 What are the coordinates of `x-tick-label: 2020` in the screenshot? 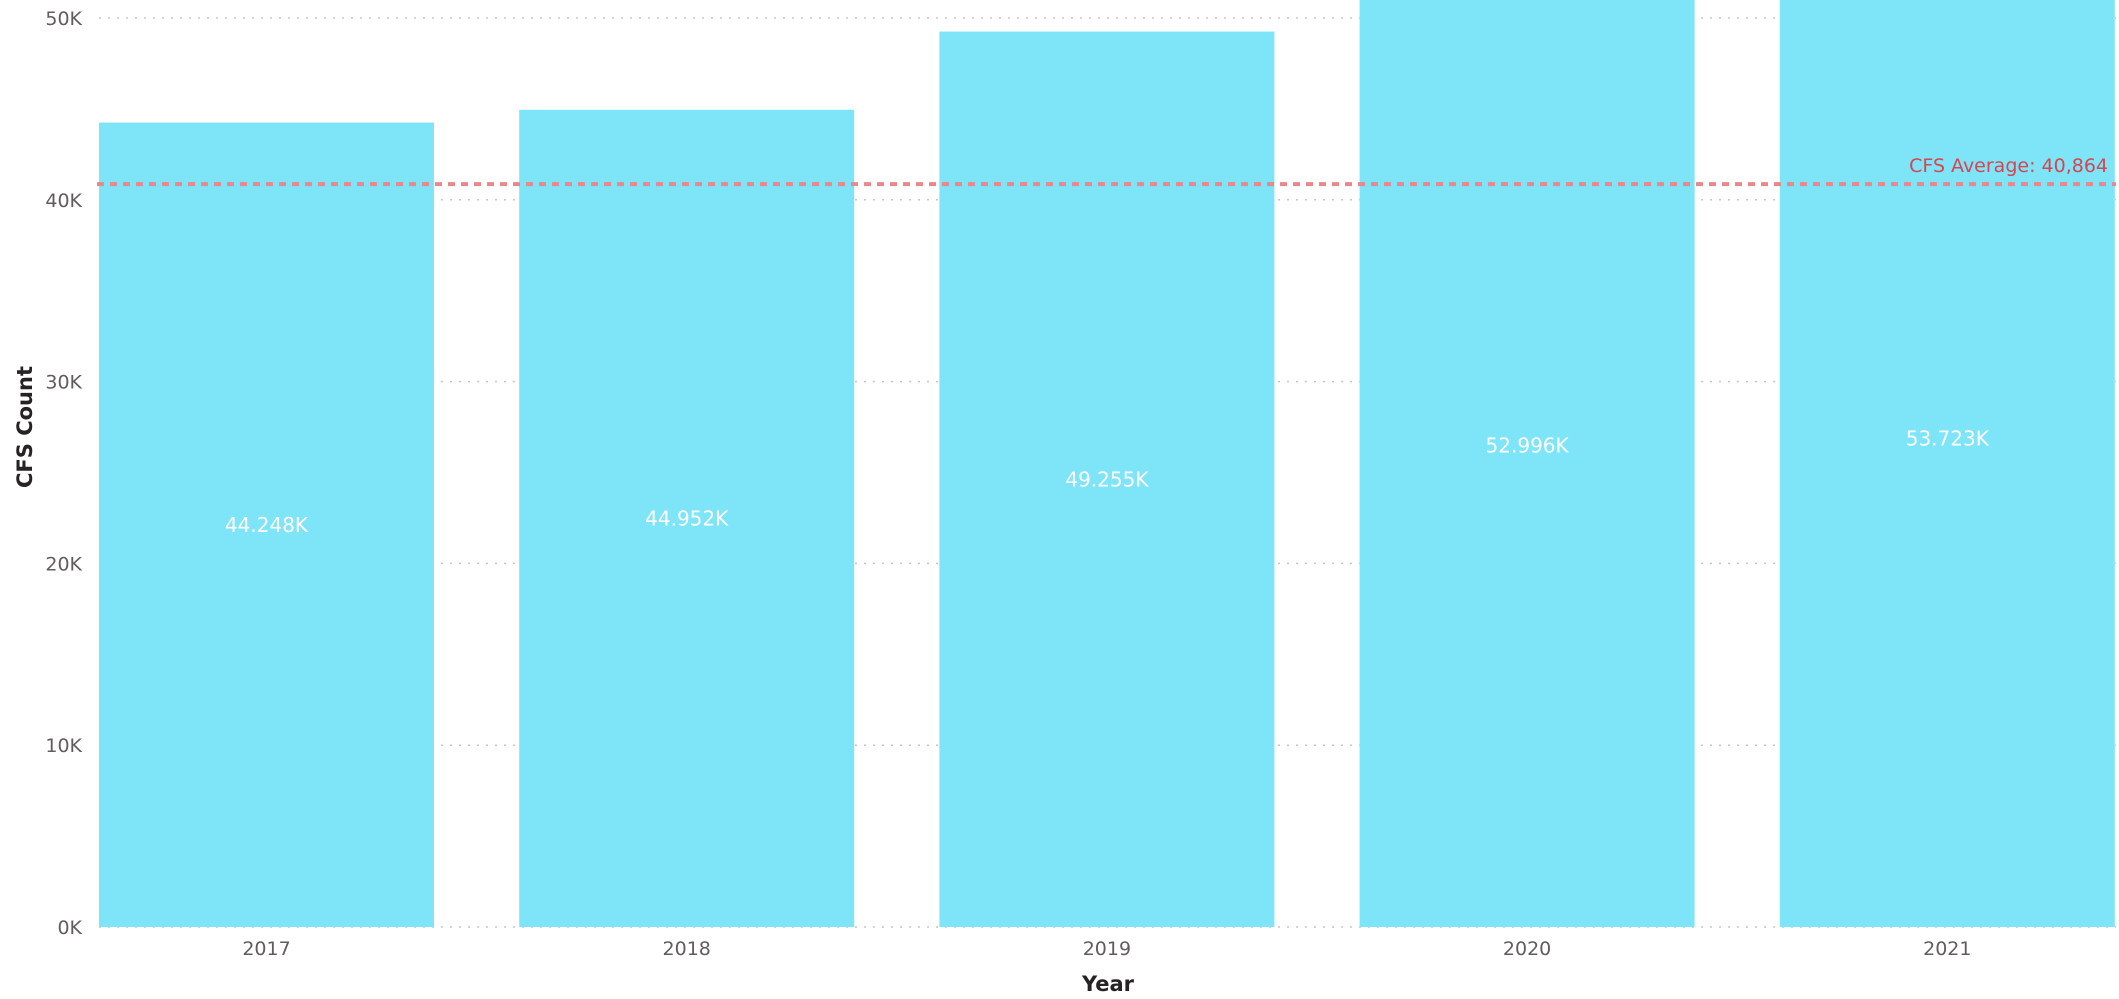 It's located at (1527, 949).